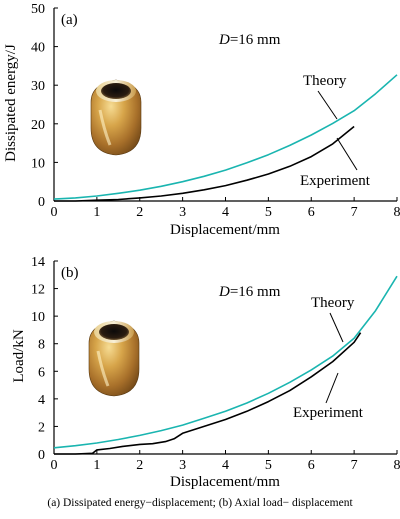 This screenshot has width=400, height=519. What do you see at coordinates (336, 327) in the screenshot?
I see `theory-pointer-b` at bounding box center [336, 327].